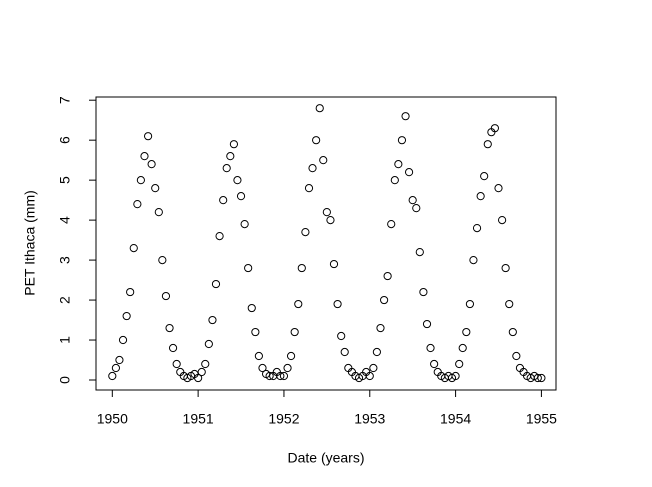 The image size is (652, 487). What do you see at coordinates (65, 220) in the screenshot?
I see `y-tick-label: 4` at bounding box center [65, 220].